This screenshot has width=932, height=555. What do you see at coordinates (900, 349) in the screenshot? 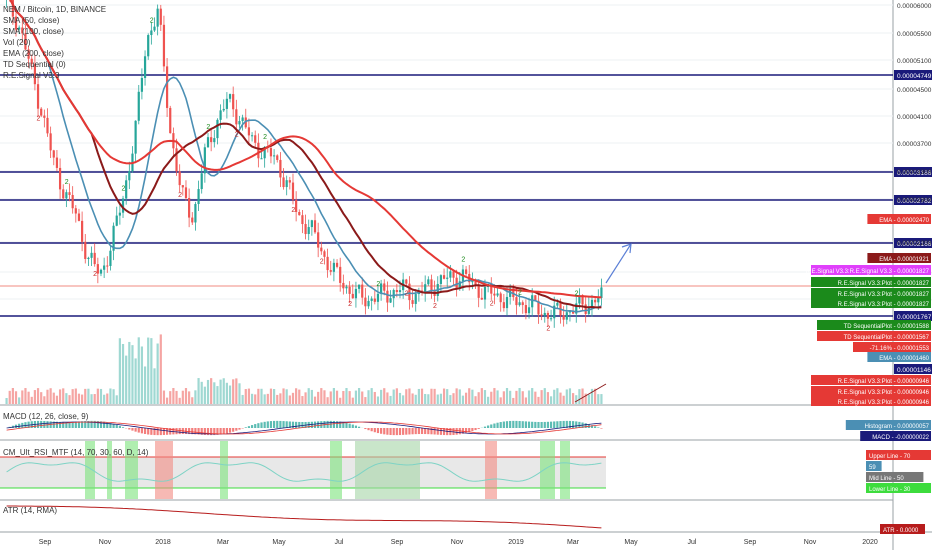
I see `price-tag-label: -71.16% - 0.00001553` at bounding box center [900, 349].